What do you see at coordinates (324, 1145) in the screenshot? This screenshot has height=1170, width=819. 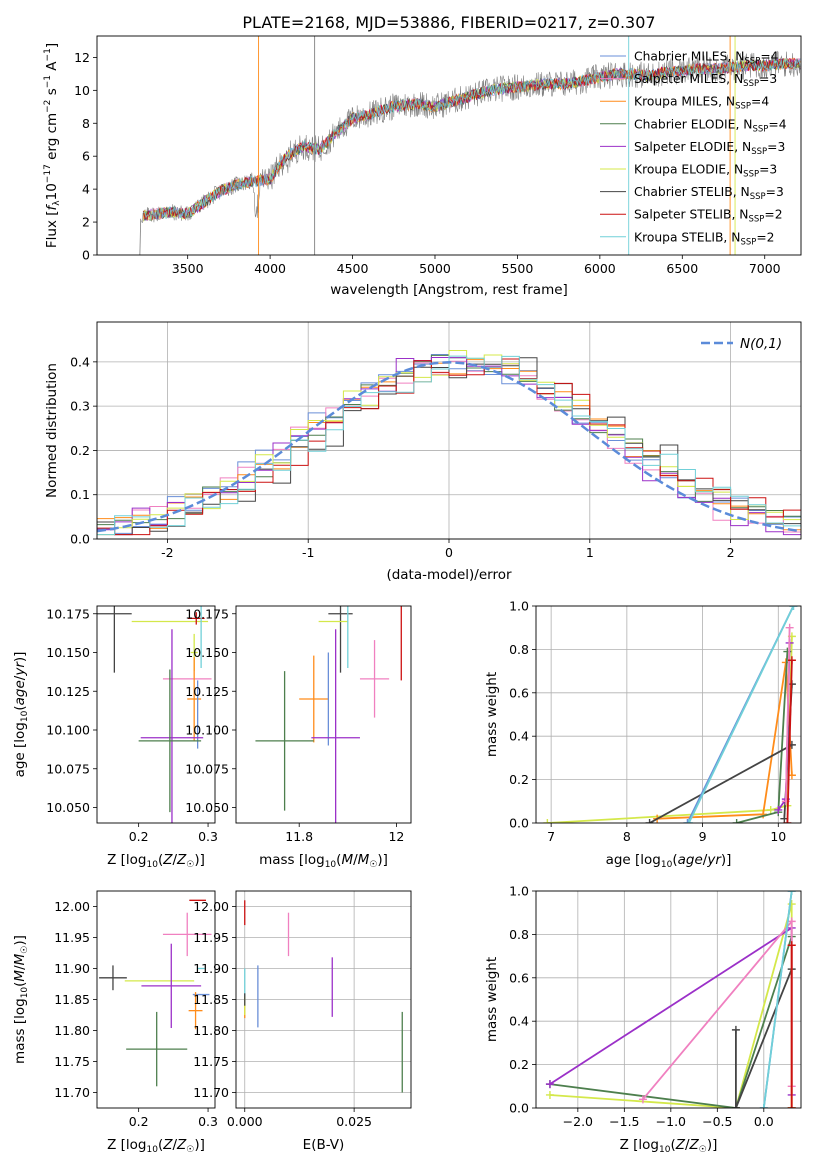 I see `x-axis-label: E(B-V)` at bounding box center [324, 1145].